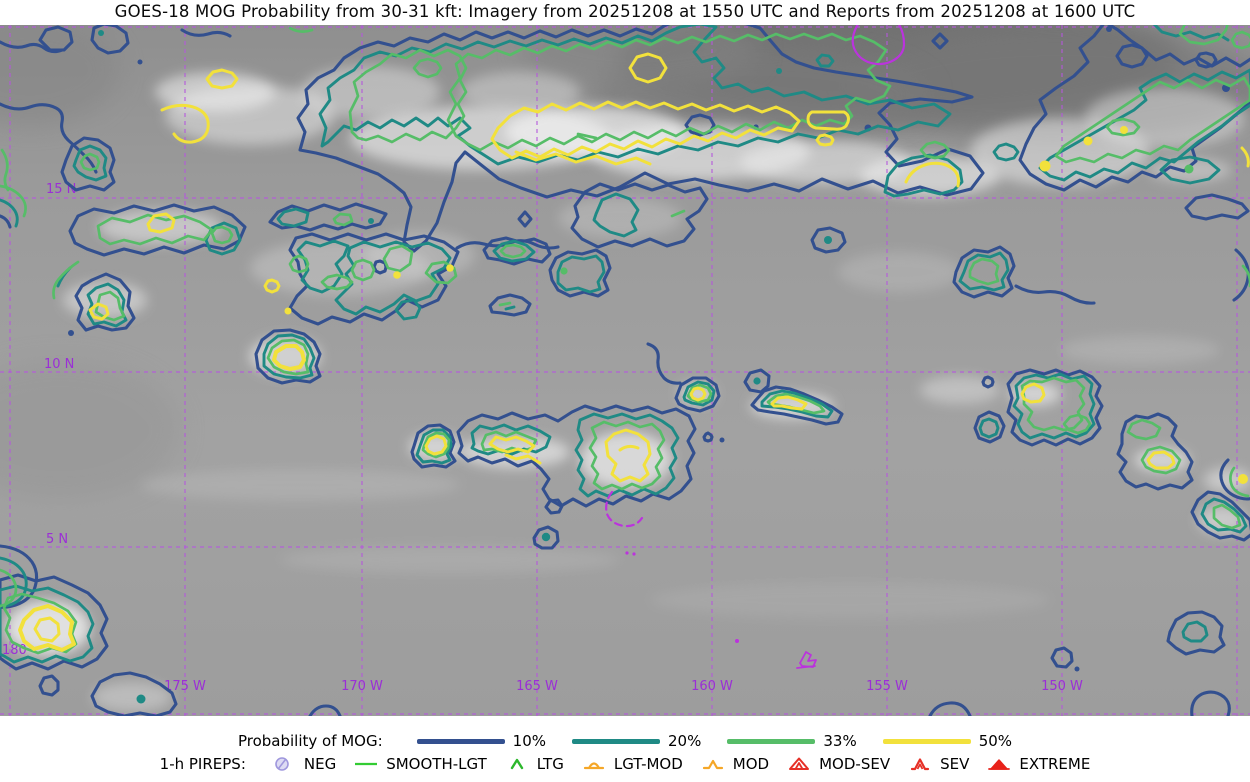 This screenshot has width=1250, height=782. I want to click on pirep-mod: MOD, so click(735, 764).